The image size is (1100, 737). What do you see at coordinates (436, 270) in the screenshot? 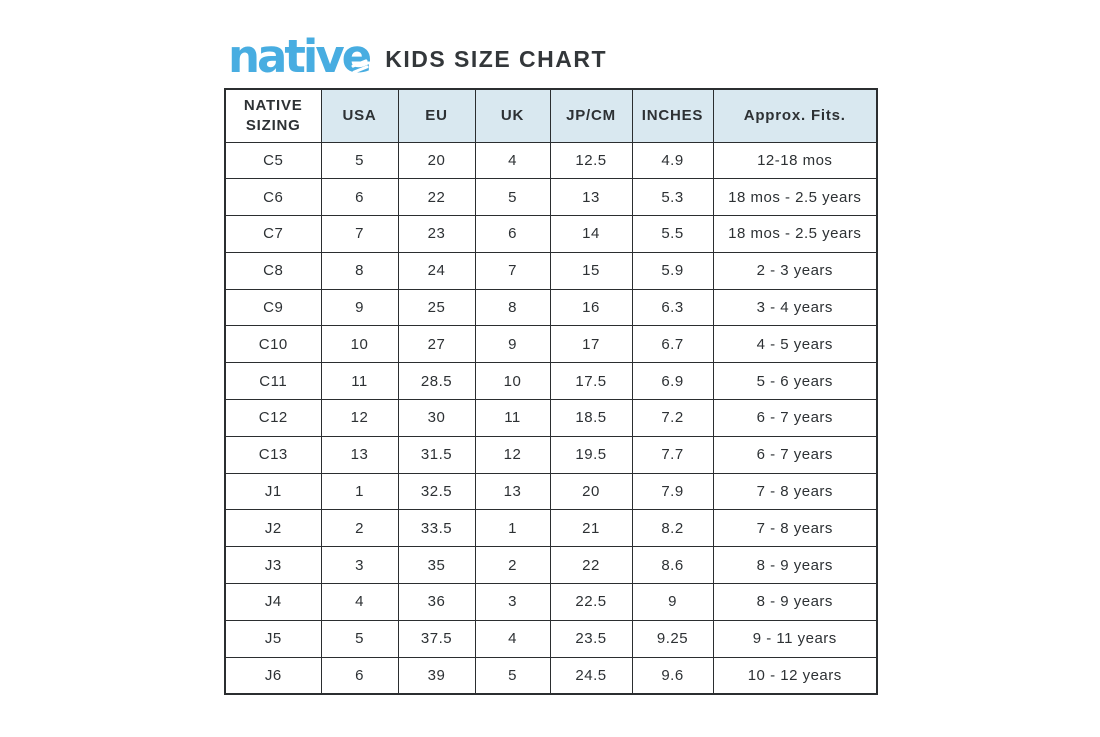
I see `table-cell: 24` at bounding box center [436, 270].